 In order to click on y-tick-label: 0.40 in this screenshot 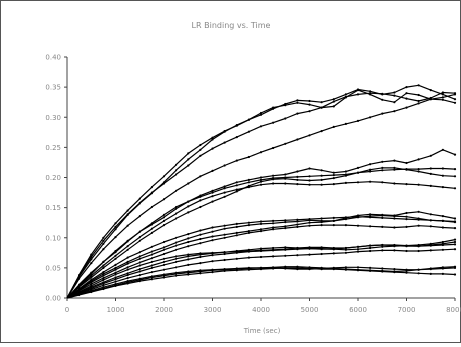, I will do `click(53, 58)`.